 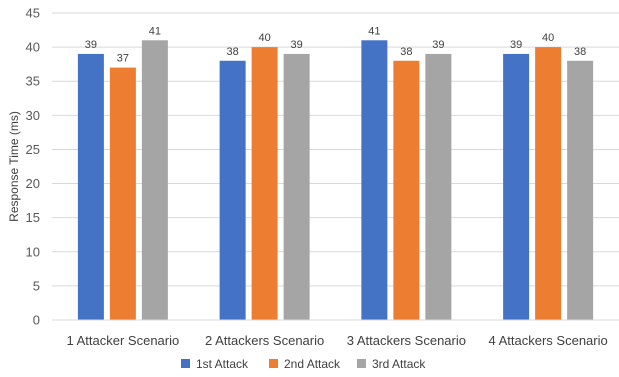 I want to click on y-tick-label: 35, so click(x=33, y=81).